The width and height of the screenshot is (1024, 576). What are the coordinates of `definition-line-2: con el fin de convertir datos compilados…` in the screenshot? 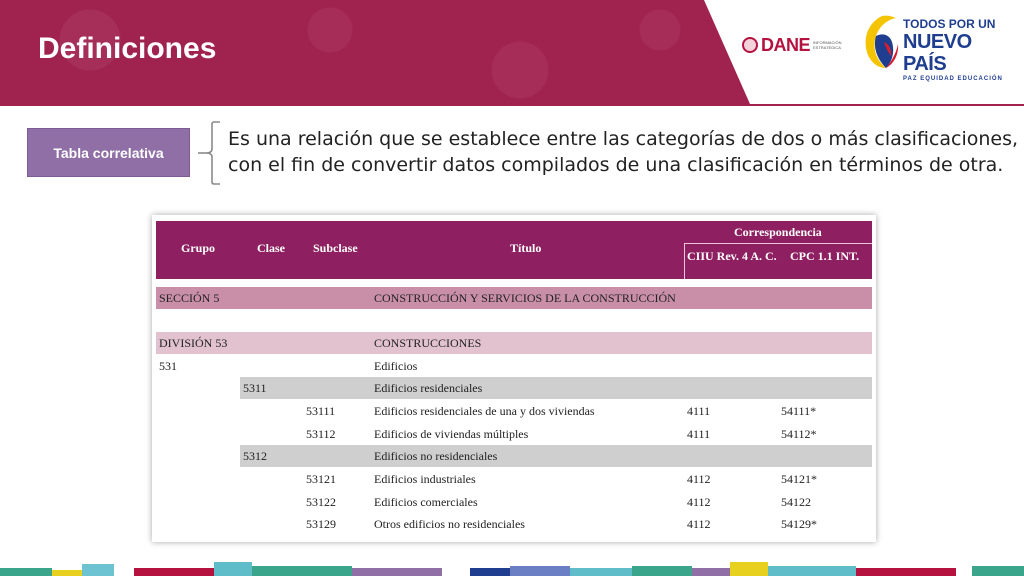 It's located at (616, 165).